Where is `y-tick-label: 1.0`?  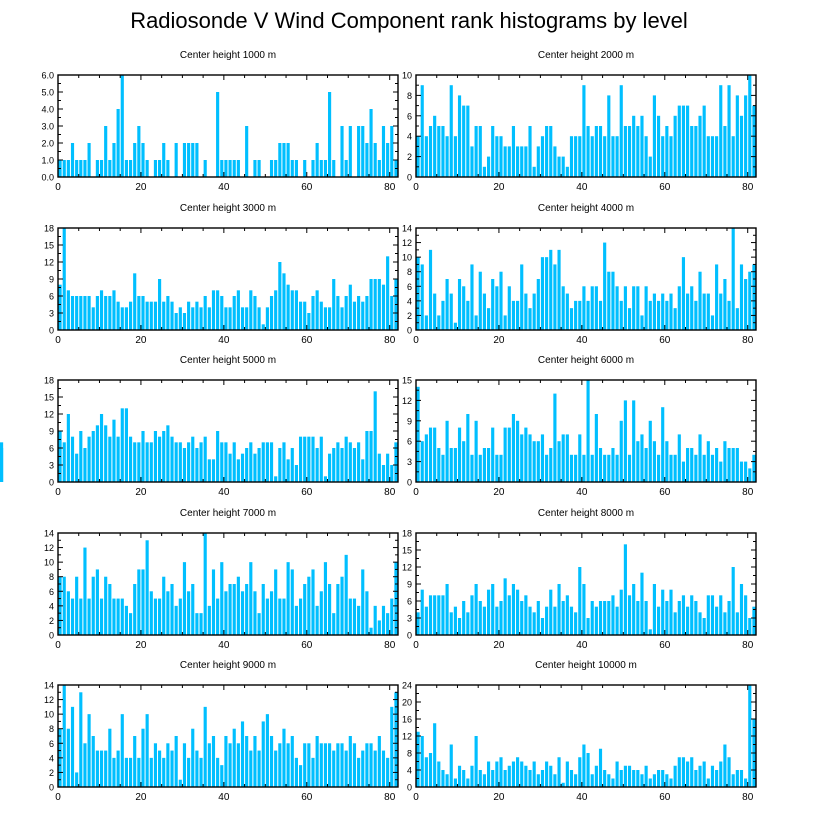 y-tick-label: 1.0 is located at coordinates (47, 161).